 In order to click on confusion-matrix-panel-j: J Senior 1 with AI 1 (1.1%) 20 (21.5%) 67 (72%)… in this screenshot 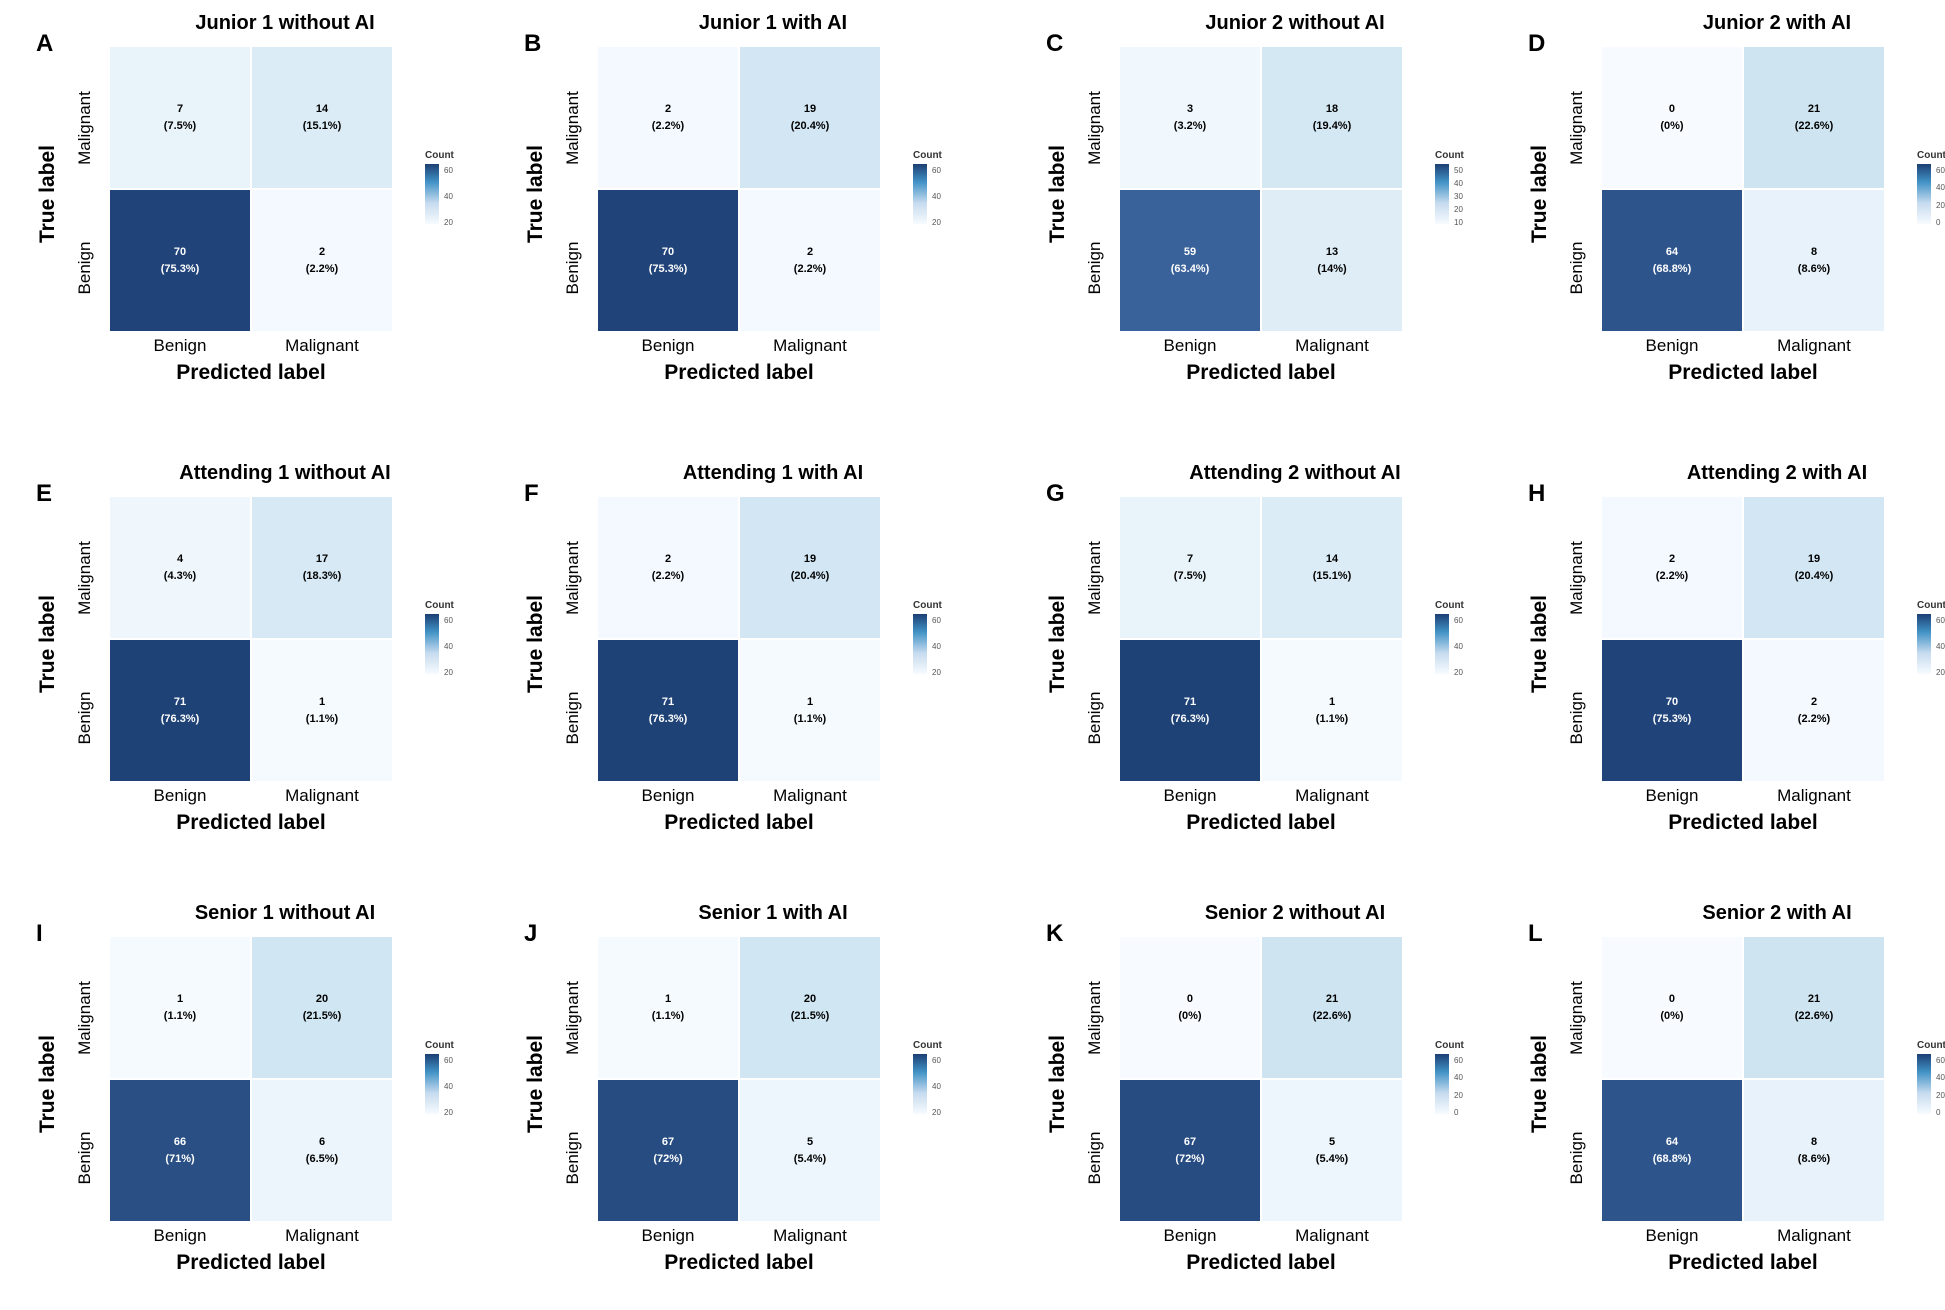, I will do `click(728, 1100)`.